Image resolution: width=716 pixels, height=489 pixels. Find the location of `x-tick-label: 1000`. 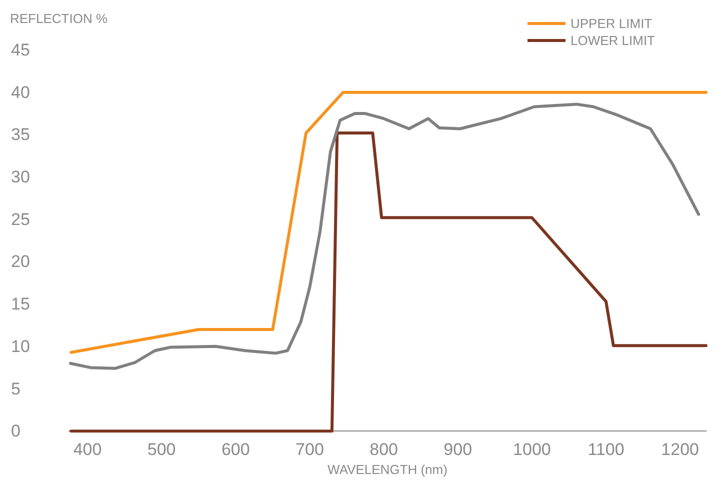

x-tick-label: 1000 is located at coordinates (532, 450).